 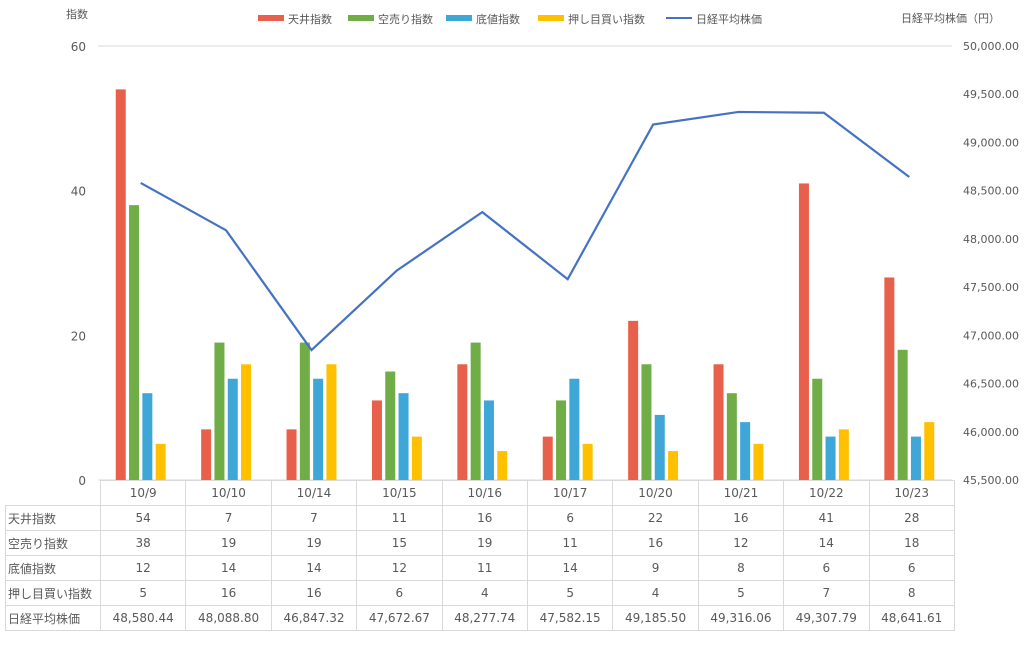 What do you see at coordinates (745, 451) in the screenshot?
I see `bar-2-10/21` at bounding box center [745, 451].